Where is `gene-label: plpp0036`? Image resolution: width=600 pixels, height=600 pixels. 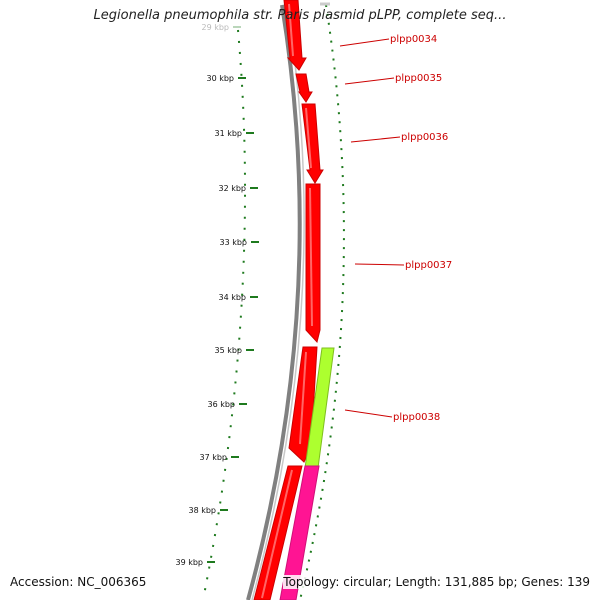 gene-label: plpp0036 is located at coordinates (424, 137).